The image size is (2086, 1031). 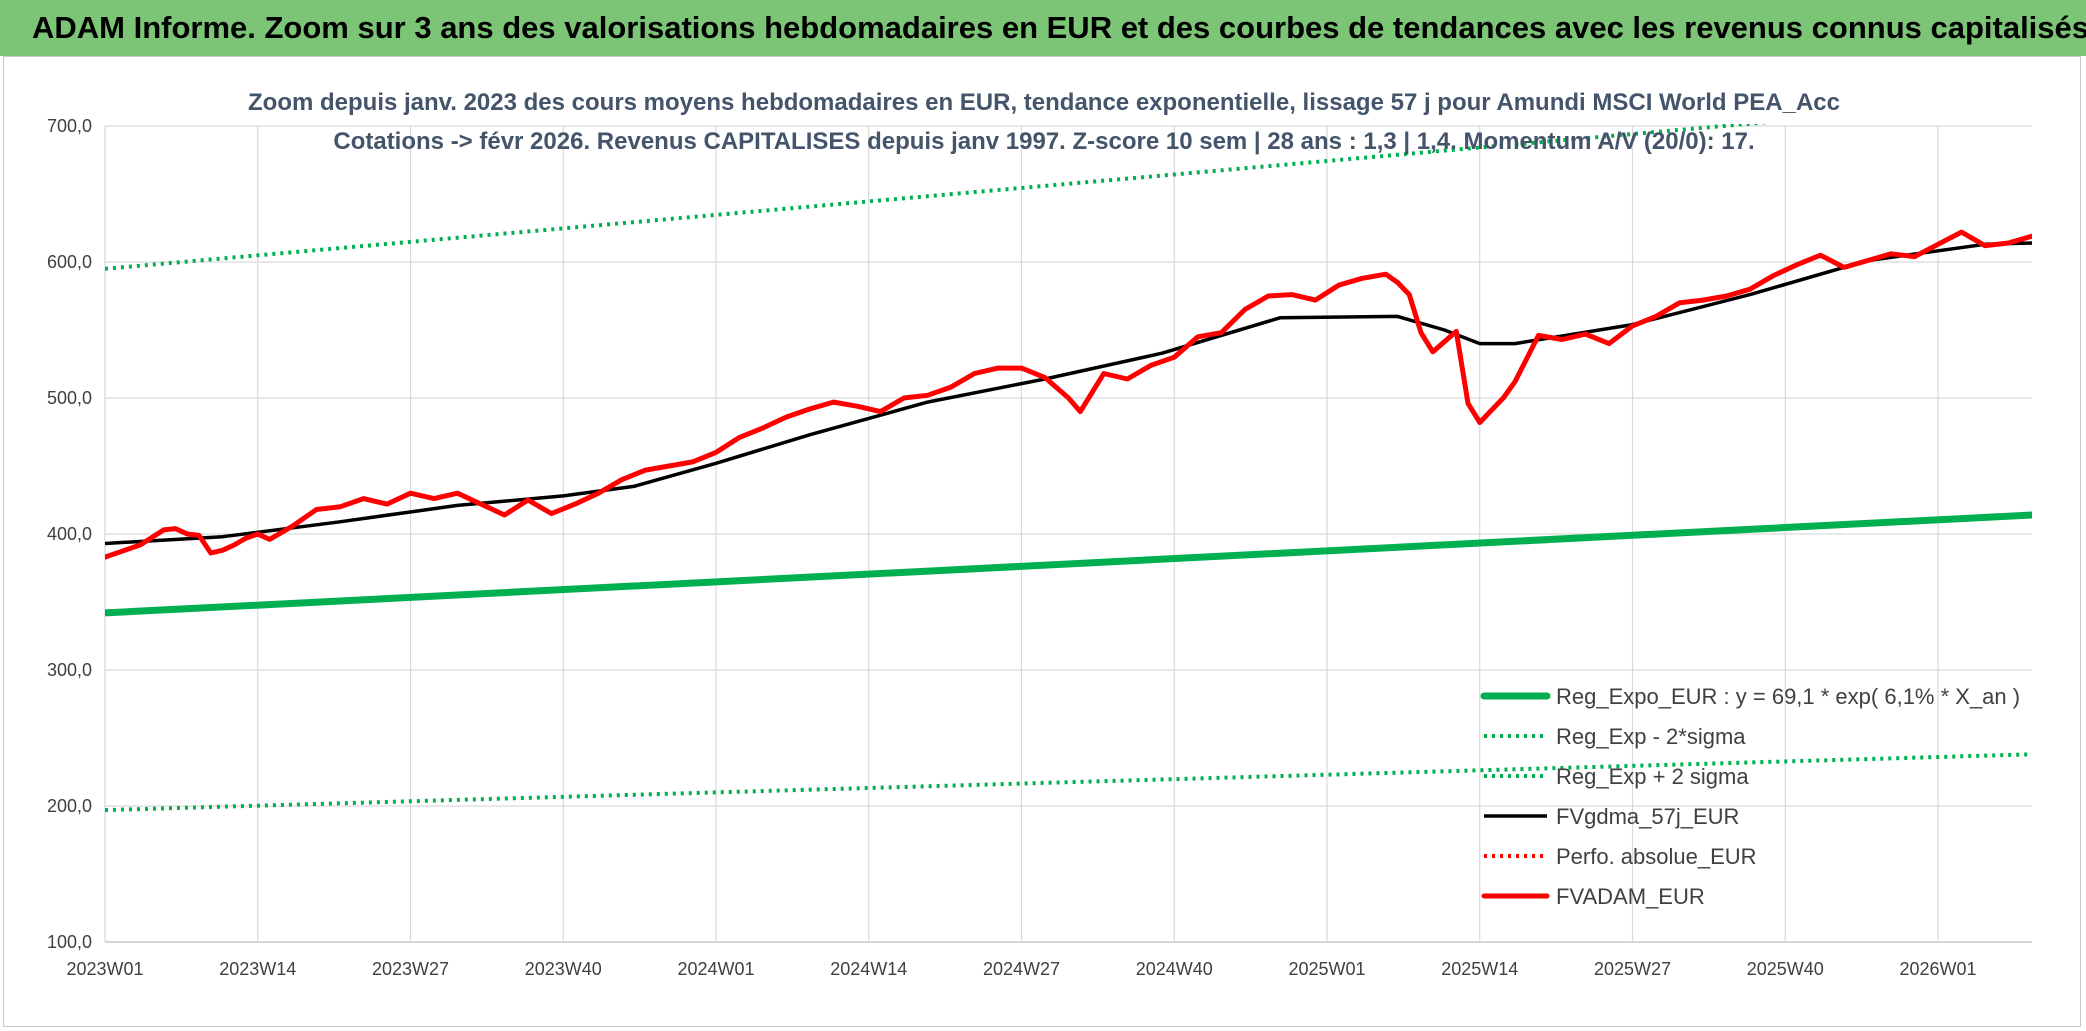 I want to click on legend-label: Perfo. absolue_EUR, so click(x=1656, y=856).